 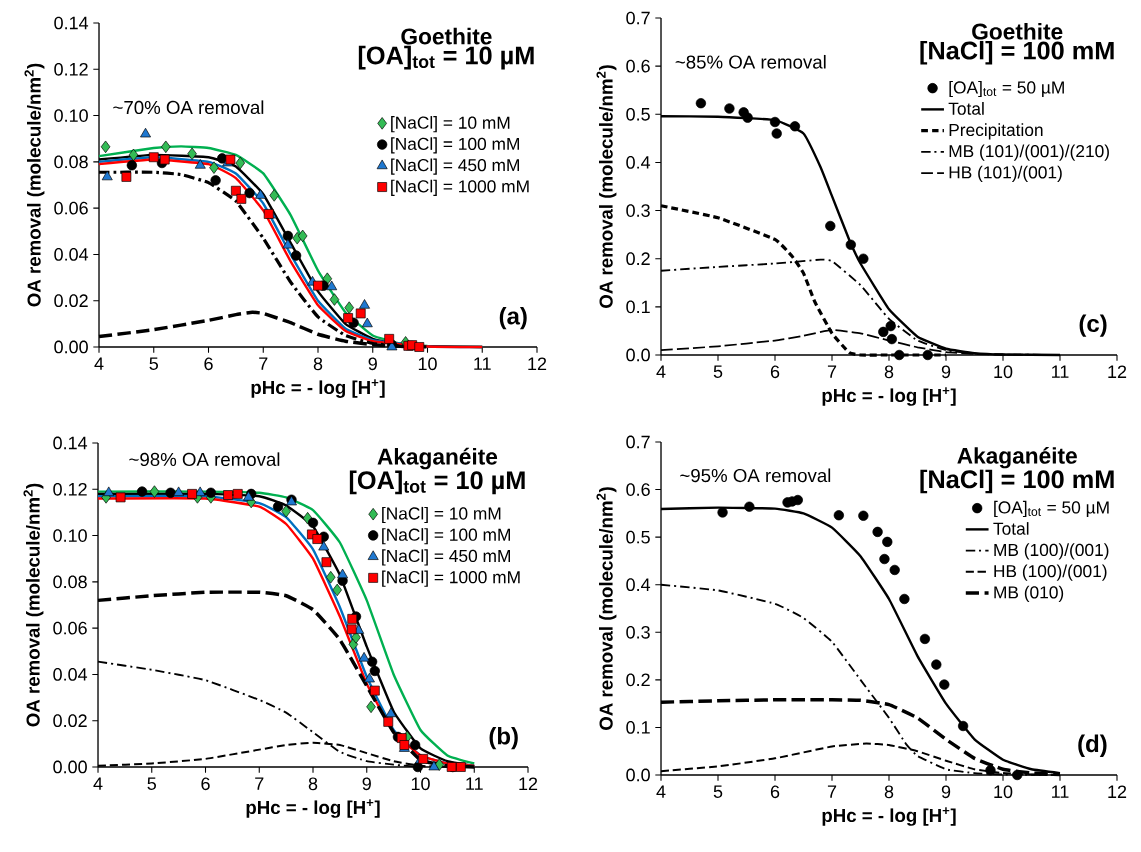 I want to click on legend-label: MB (100)/(001), so click(x=1051, y=551).